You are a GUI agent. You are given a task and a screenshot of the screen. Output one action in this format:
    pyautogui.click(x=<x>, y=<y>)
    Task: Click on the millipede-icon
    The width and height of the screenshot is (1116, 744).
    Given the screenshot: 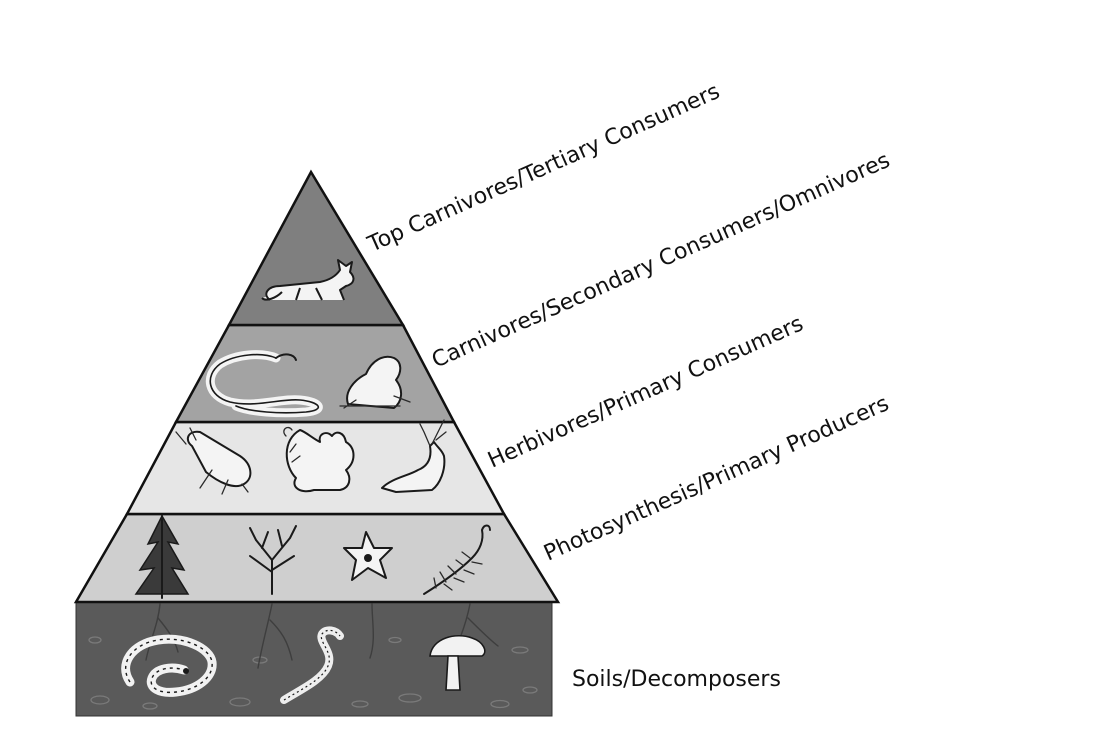 What is the action you would take?
    pyautogui.click(x=169, y=665)
    